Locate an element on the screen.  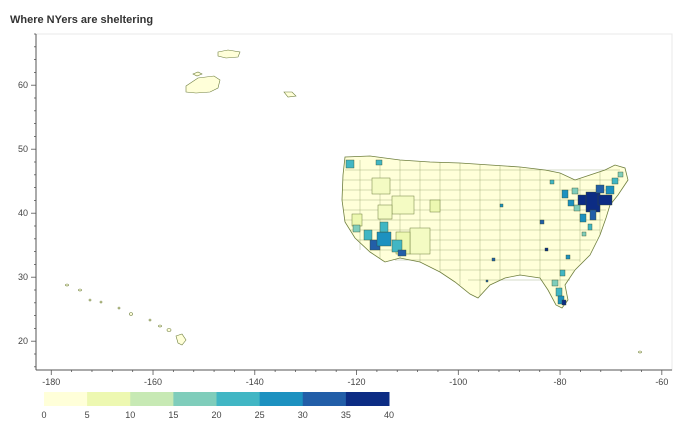
y-tick-label: 30 is located at coordinates (23, 277).